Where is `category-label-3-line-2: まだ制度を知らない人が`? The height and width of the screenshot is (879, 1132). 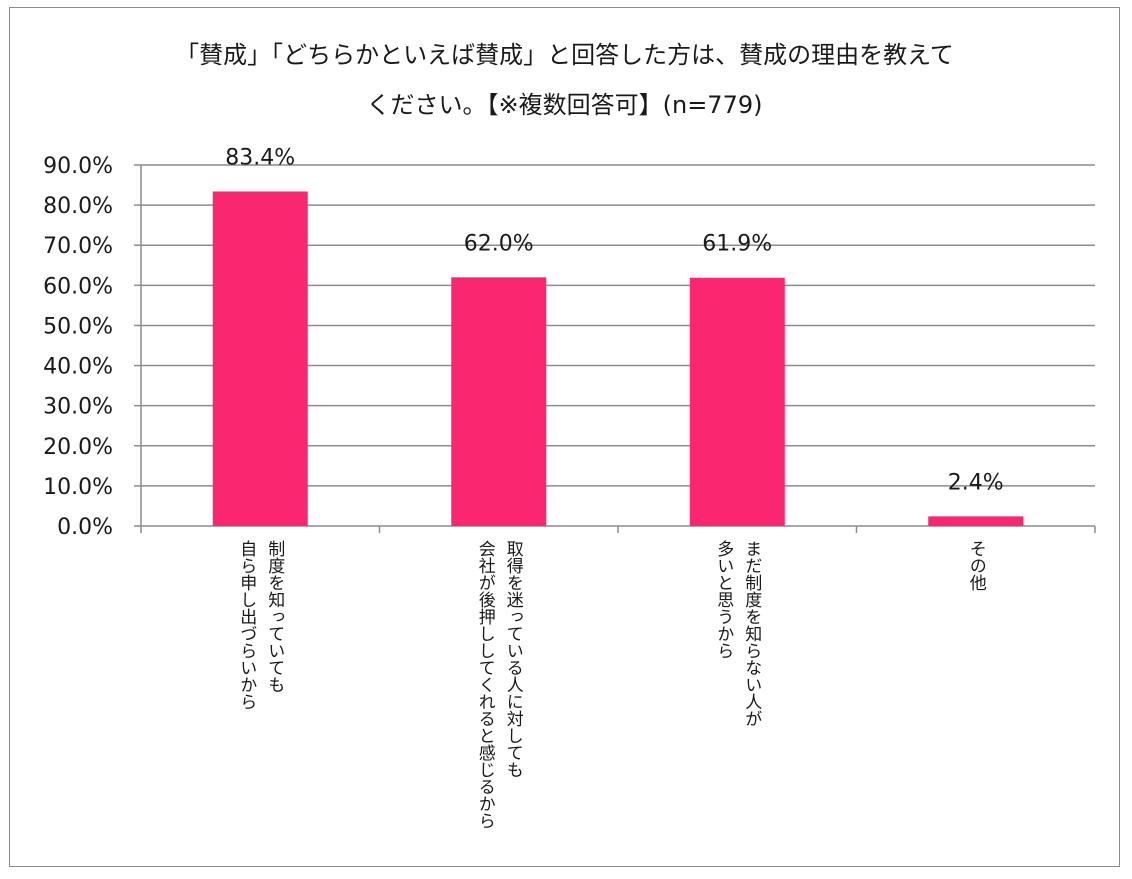 category-label-3-line-2: まだ制度を知らない人が is located at coordinates (751, 633).